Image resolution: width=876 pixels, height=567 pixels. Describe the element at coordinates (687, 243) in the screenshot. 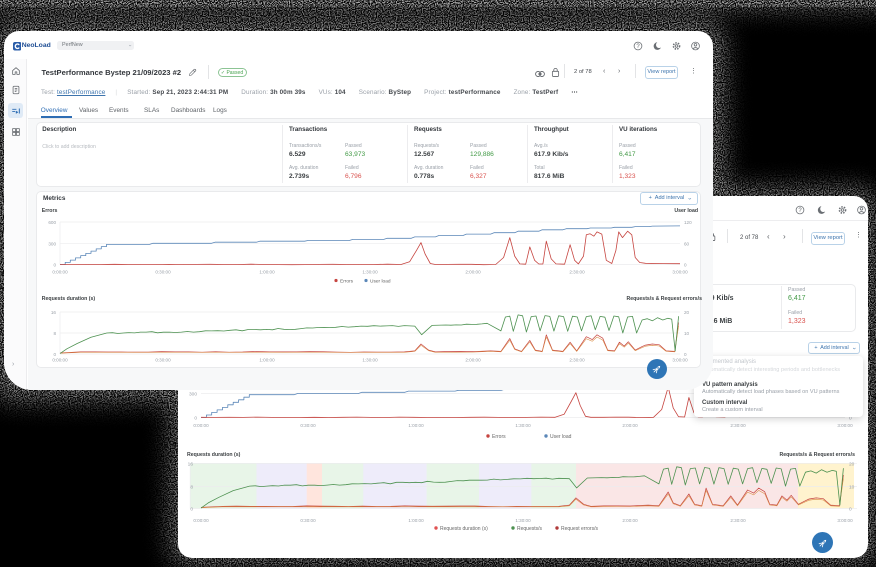

I see `svg-text: 60` at that location.